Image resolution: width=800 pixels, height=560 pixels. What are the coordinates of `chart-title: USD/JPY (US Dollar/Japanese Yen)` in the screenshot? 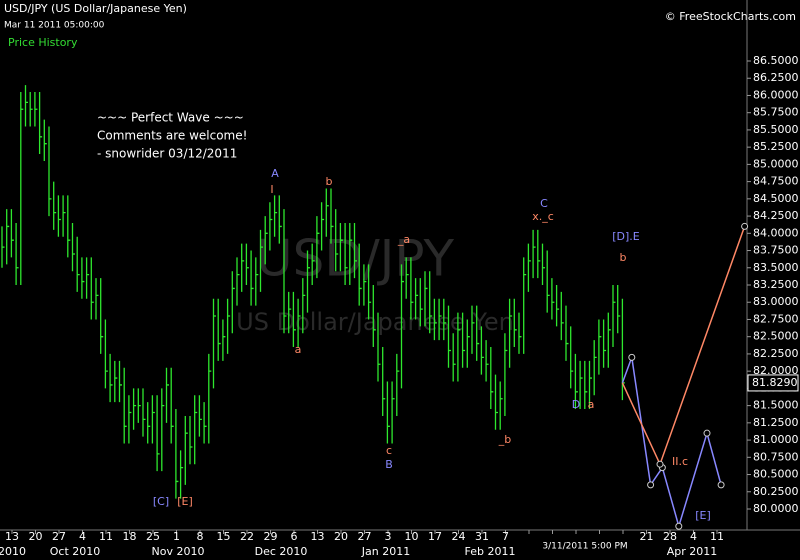 It's located at (95, 8).